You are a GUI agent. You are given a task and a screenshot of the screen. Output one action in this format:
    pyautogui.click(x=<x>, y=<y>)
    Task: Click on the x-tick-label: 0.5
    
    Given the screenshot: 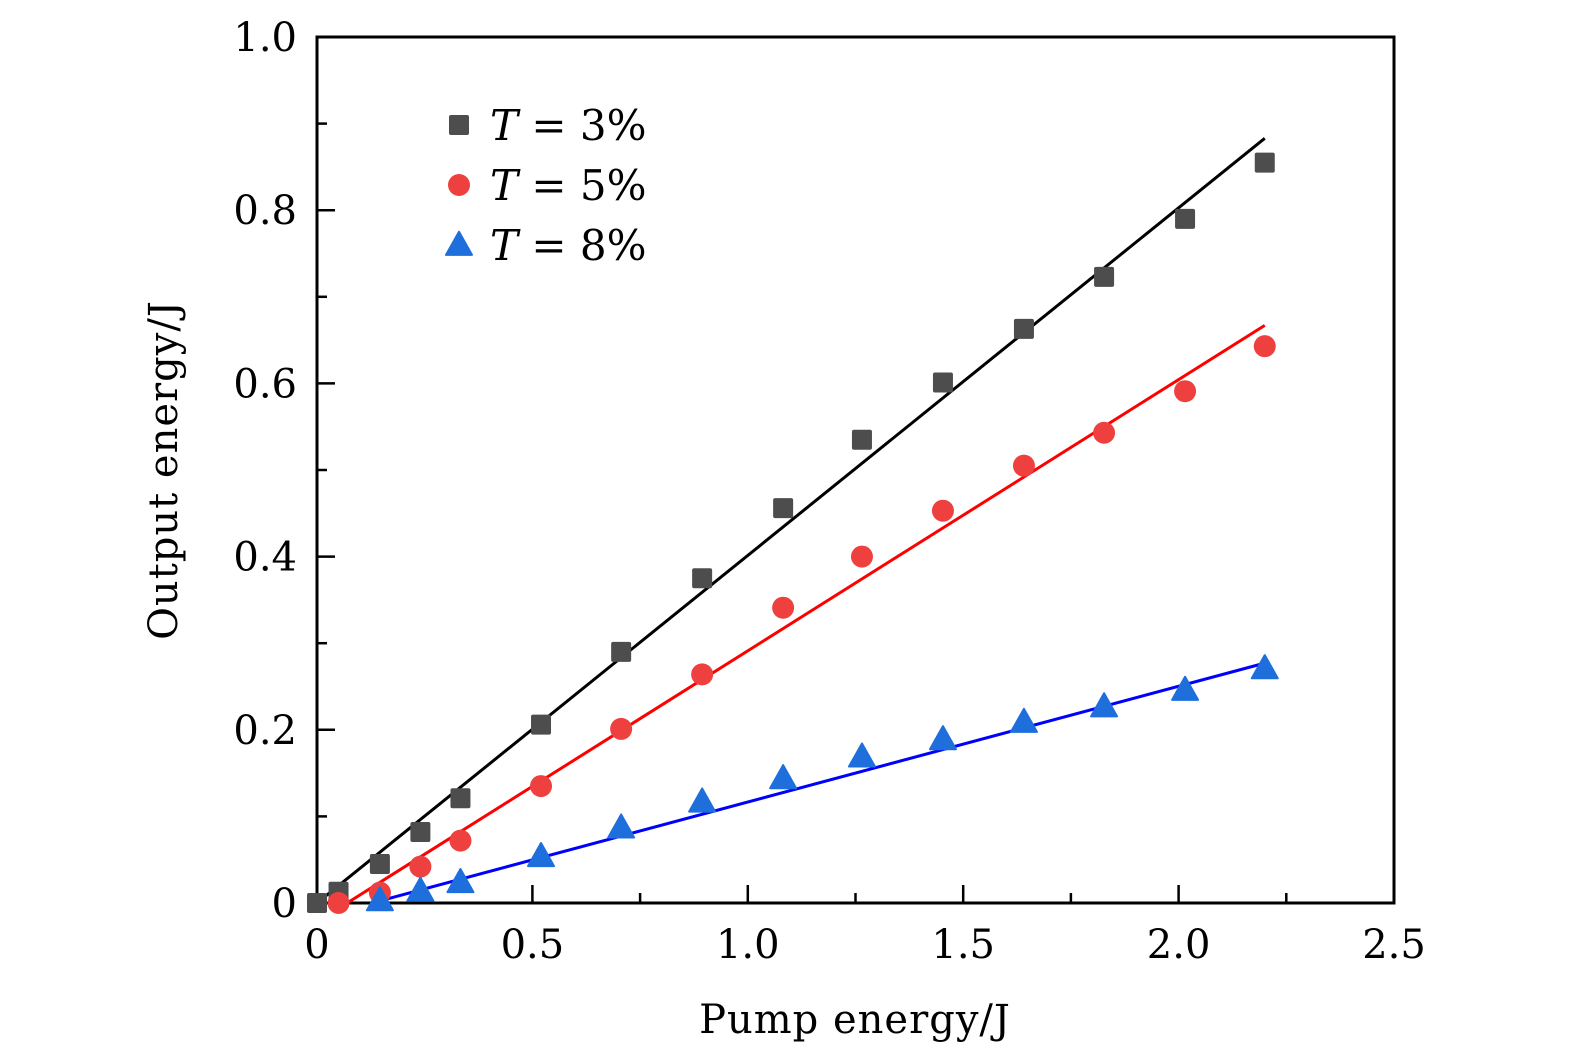 What is the action you would take?
    pyautogui.click(x=533, y=945)
    